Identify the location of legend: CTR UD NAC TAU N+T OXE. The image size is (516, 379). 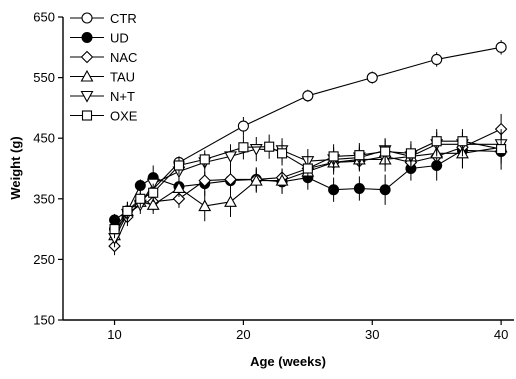
(104, 67).